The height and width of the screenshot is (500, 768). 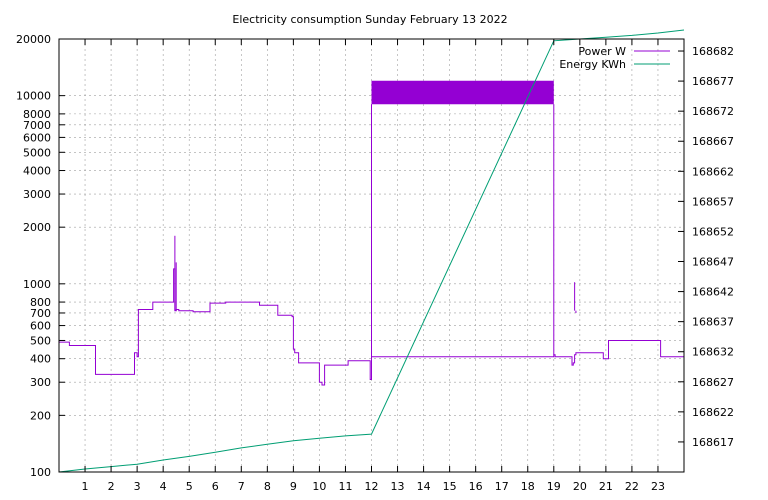 I want to click on y-right-tick-label: 168632, so click(x=713, y=352).